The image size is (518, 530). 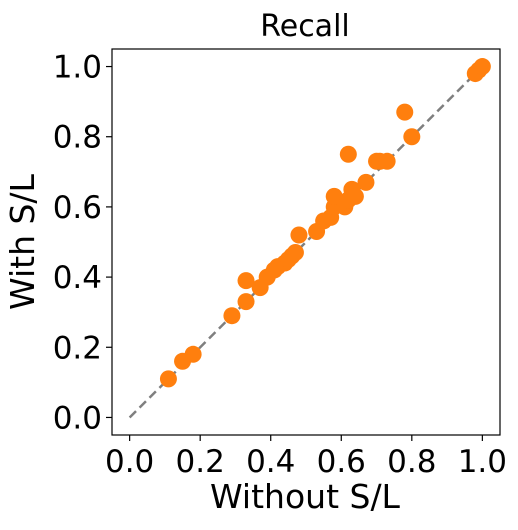 What do you see at coordinates (270, 462) in the screenshot?
I see `x-tick-label: 0.4` at bounding box center [270, 462].